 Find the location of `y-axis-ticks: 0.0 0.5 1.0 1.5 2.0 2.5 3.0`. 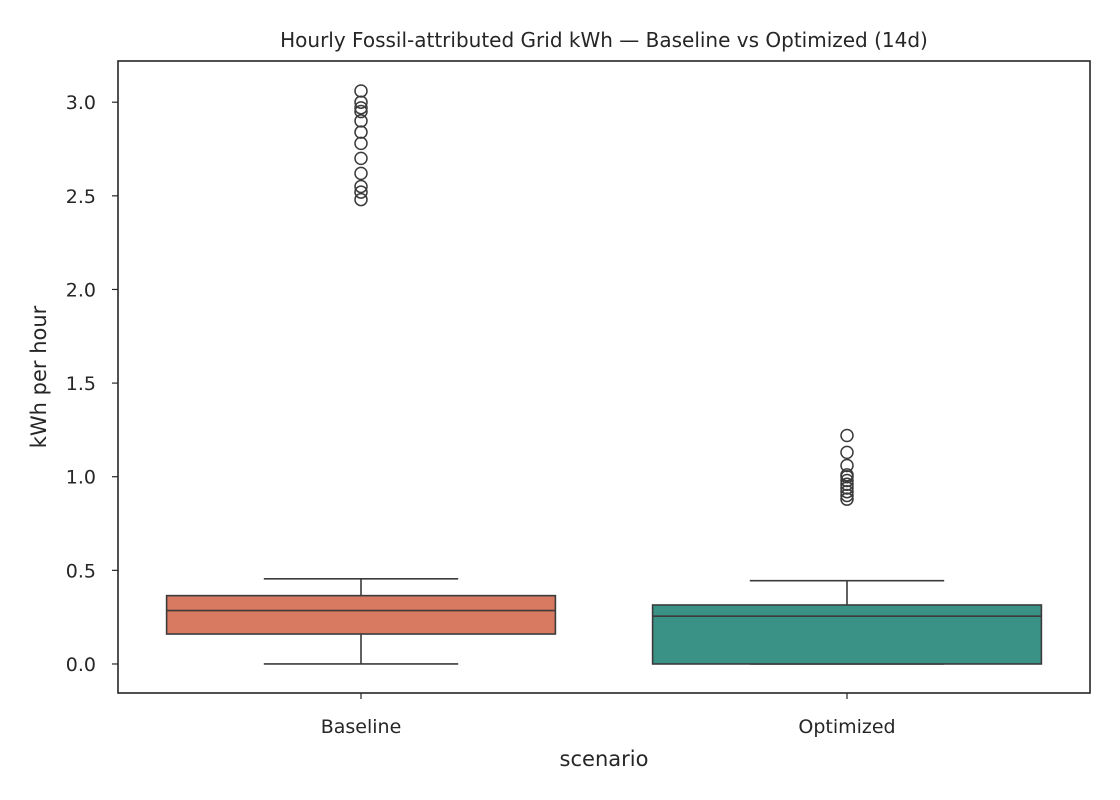

y-axis-ticks: 0.0 0.5 1.0 1.5 2.0 2.5 3.0 is located at coordinates (92, 384).